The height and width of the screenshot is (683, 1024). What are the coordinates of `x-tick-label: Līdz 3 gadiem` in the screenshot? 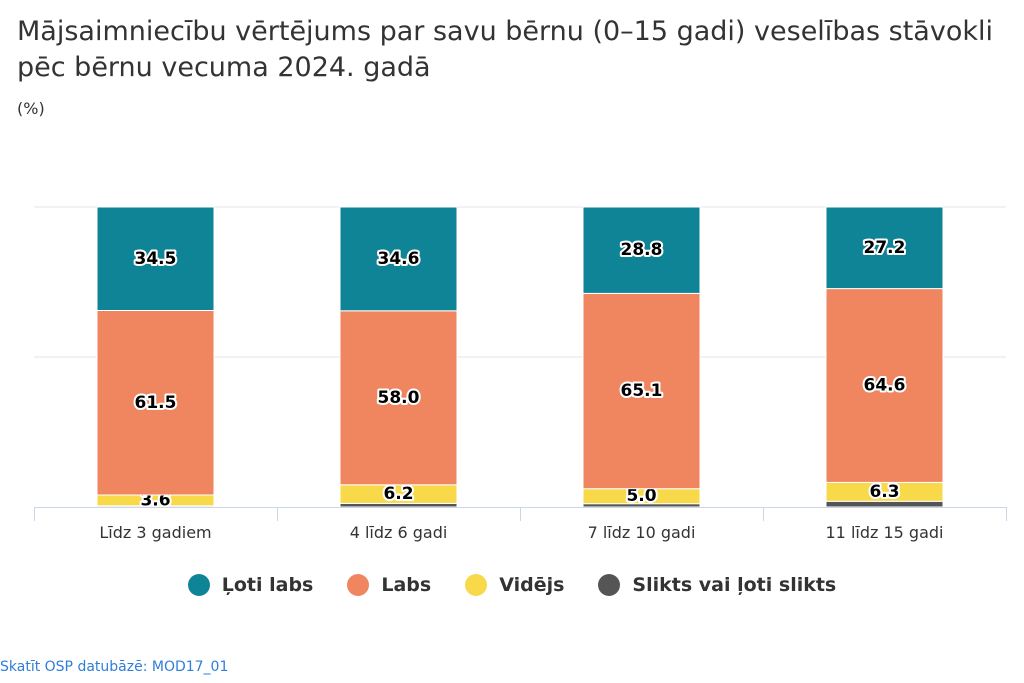 It's located at (155, 532).